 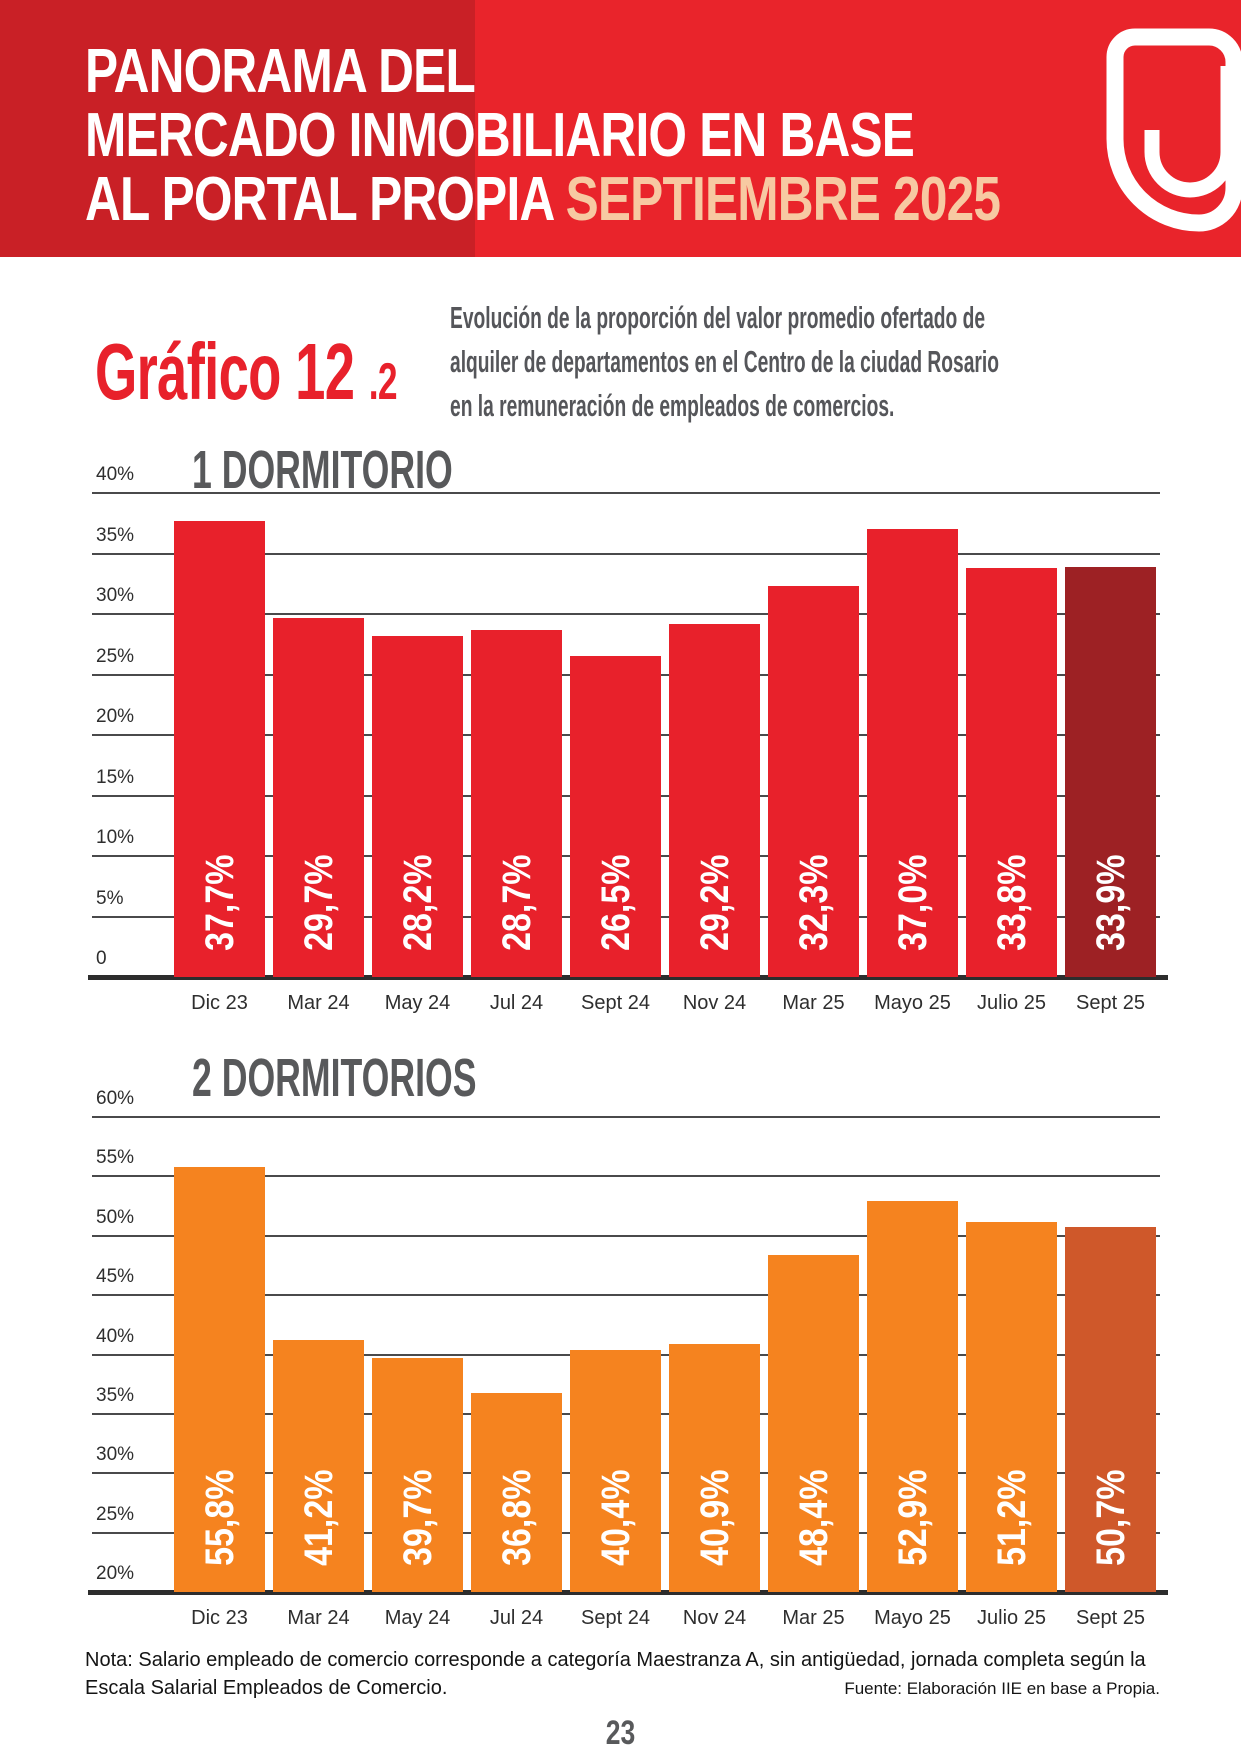 What do you see at coordinates (1173, 130) in the screenshot?
I see `propia-logo-icon` at bounding box center [1173, 130].